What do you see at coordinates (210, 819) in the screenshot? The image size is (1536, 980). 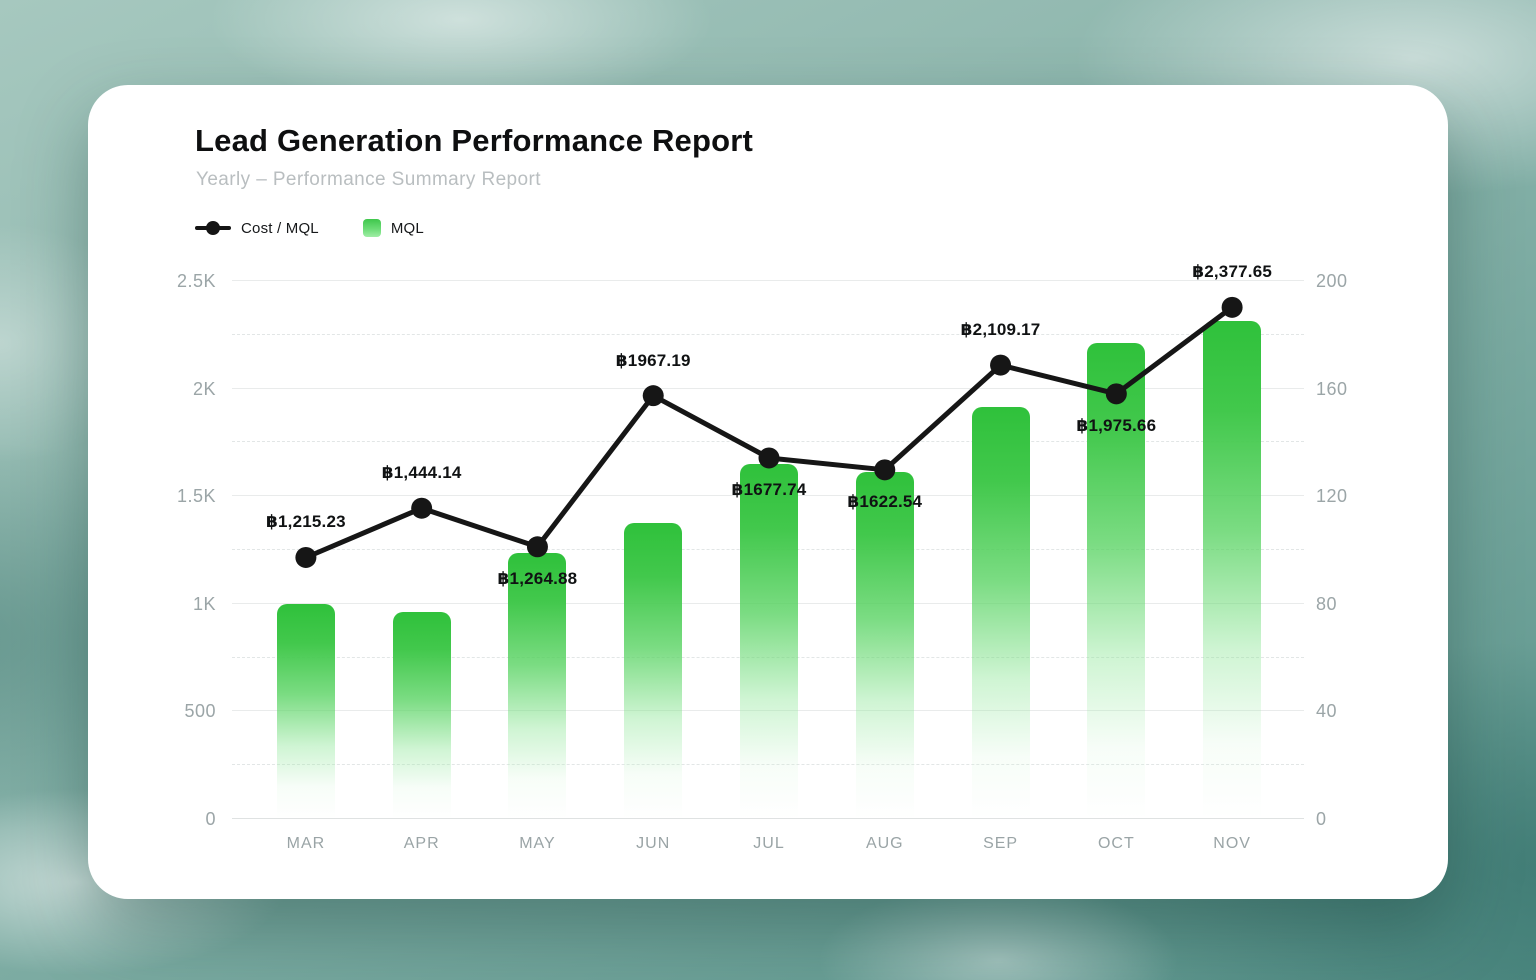 I see `y-axis-left-tick: 0` at bounding box center [210, 819].